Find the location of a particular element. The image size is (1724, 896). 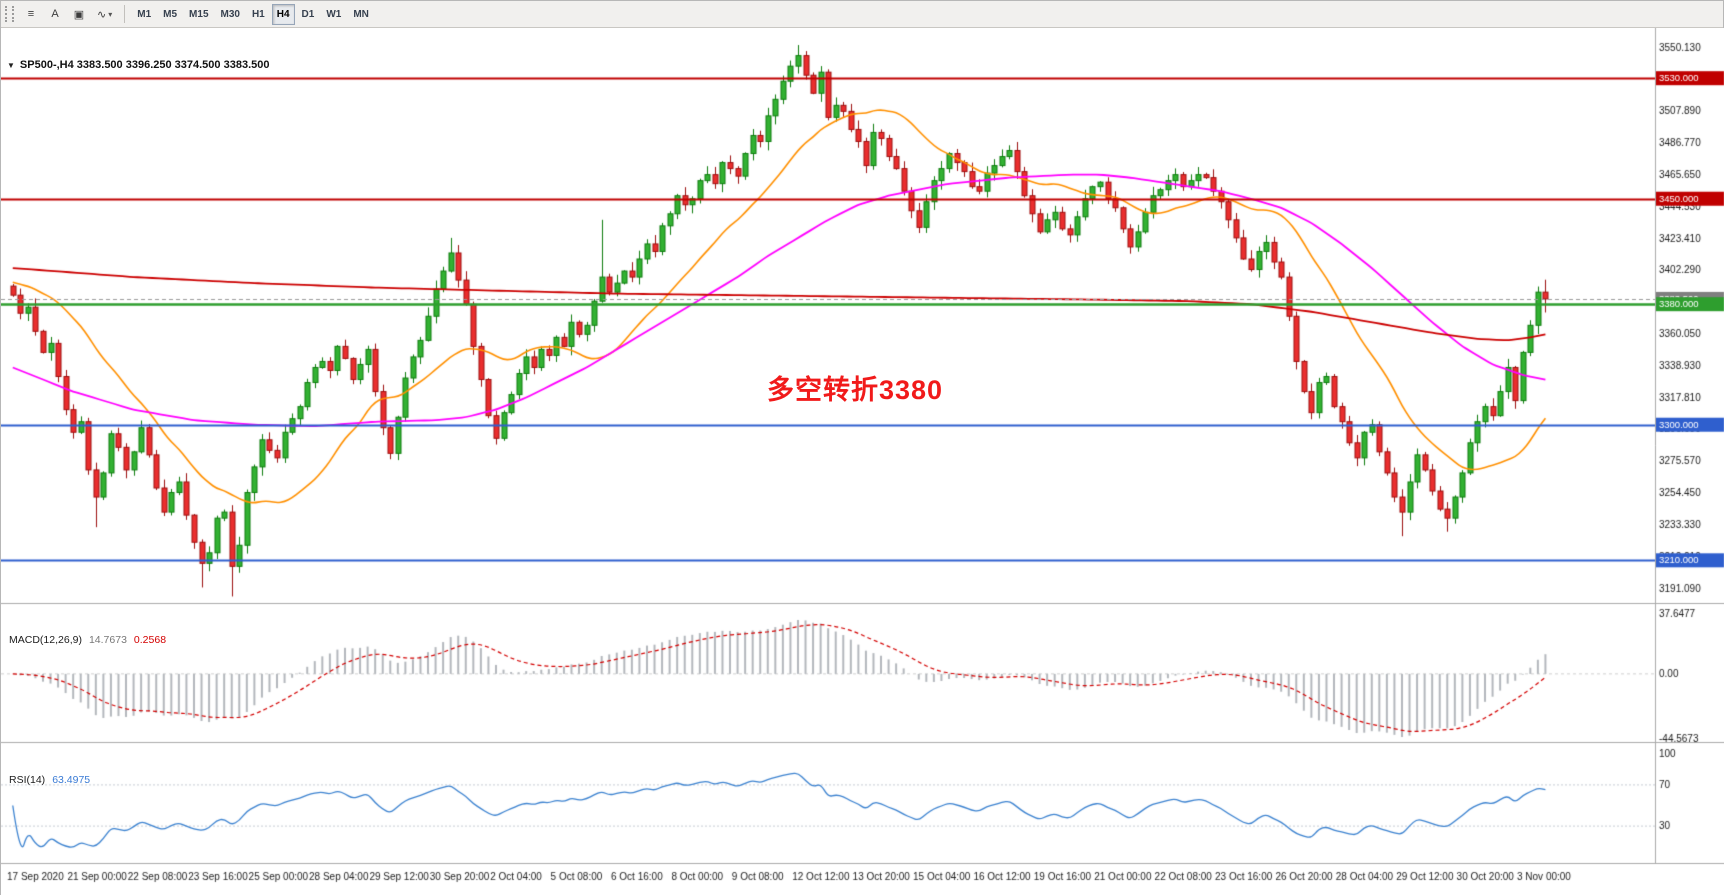

chevron-down-icon: ▾ is located at coordinates (110, 14).